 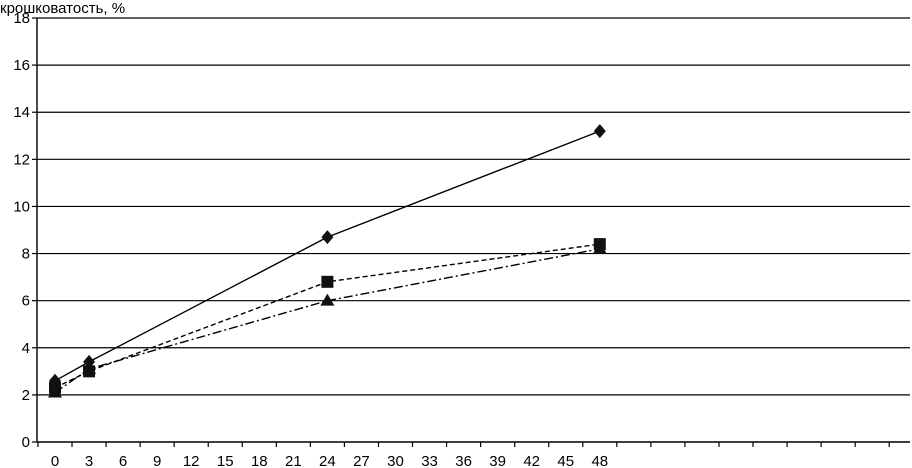 I want to click on x-tick-label-15: 15, so click(x=225, y=460).